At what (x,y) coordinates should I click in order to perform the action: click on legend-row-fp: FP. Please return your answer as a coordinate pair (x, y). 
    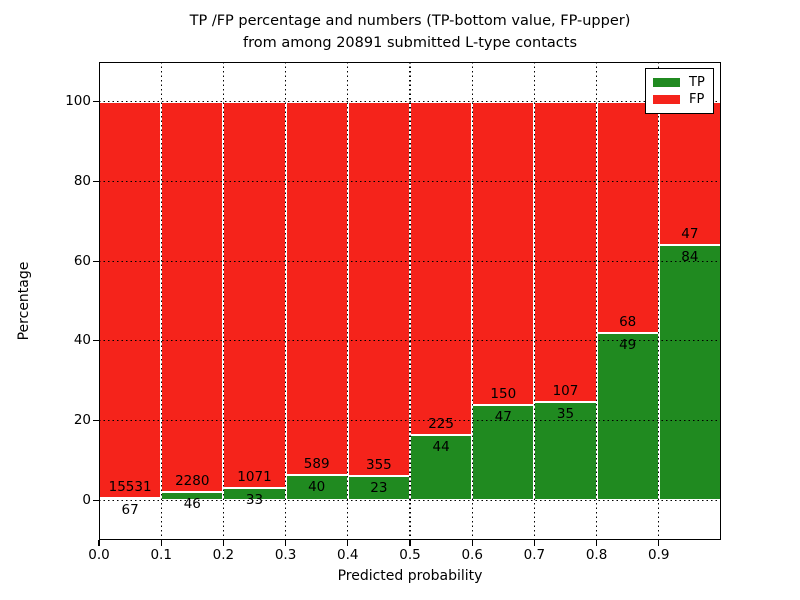
    Looking at the image, I should click on (679, 99).